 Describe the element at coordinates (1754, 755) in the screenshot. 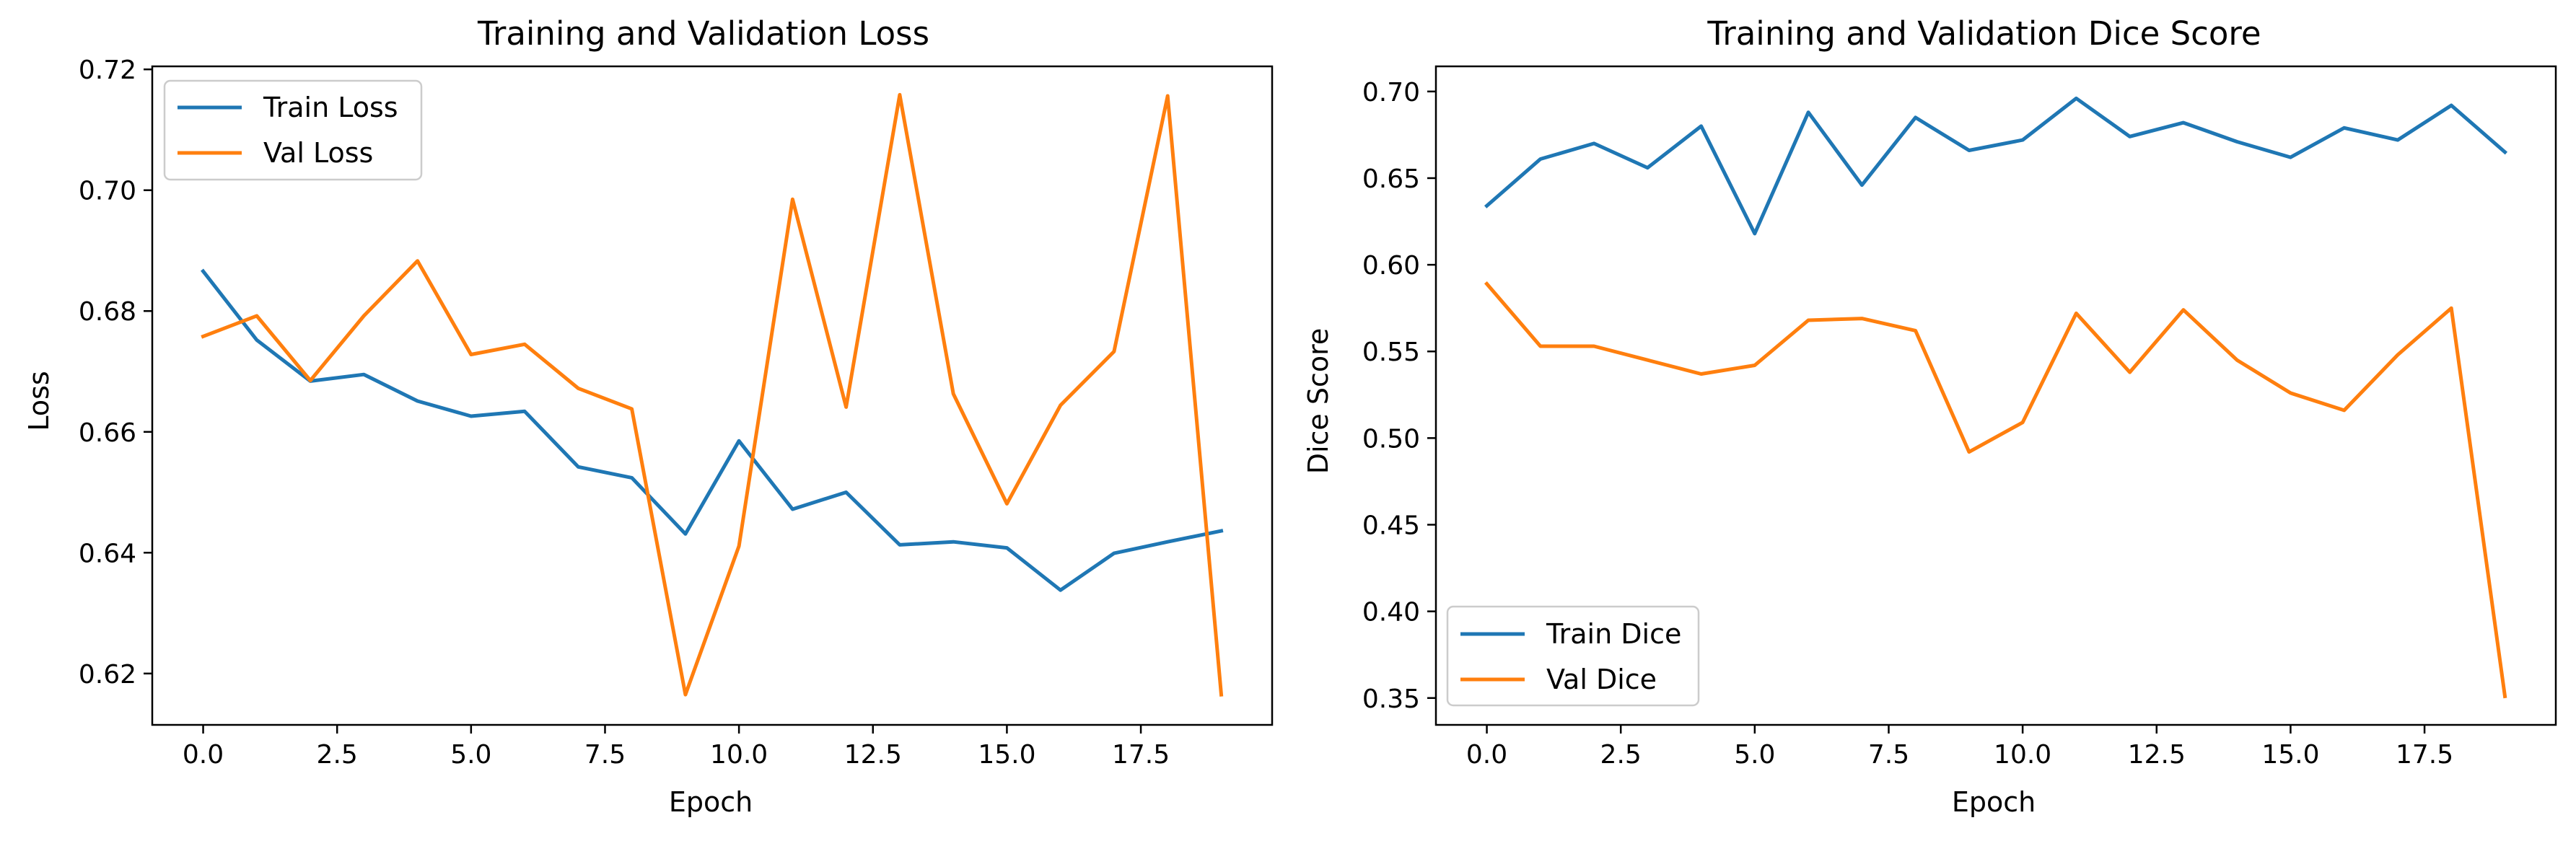

I see `dice-chart-xtick-label: 5.0` at that location.